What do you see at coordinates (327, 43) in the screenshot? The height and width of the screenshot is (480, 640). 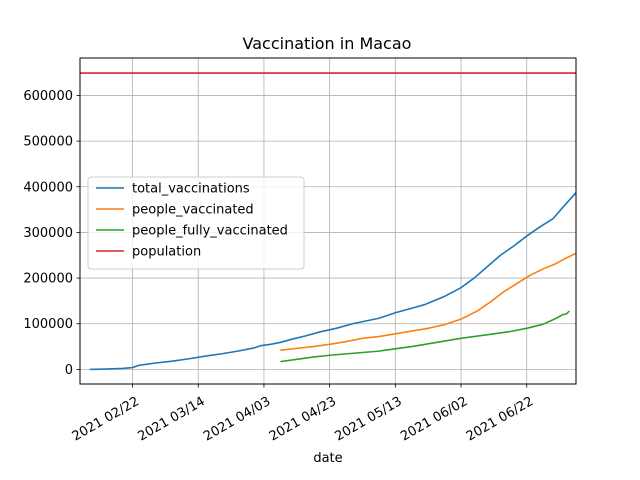 I see `chart-title: Vaccination in Macao` at bounding box center [327, 43].